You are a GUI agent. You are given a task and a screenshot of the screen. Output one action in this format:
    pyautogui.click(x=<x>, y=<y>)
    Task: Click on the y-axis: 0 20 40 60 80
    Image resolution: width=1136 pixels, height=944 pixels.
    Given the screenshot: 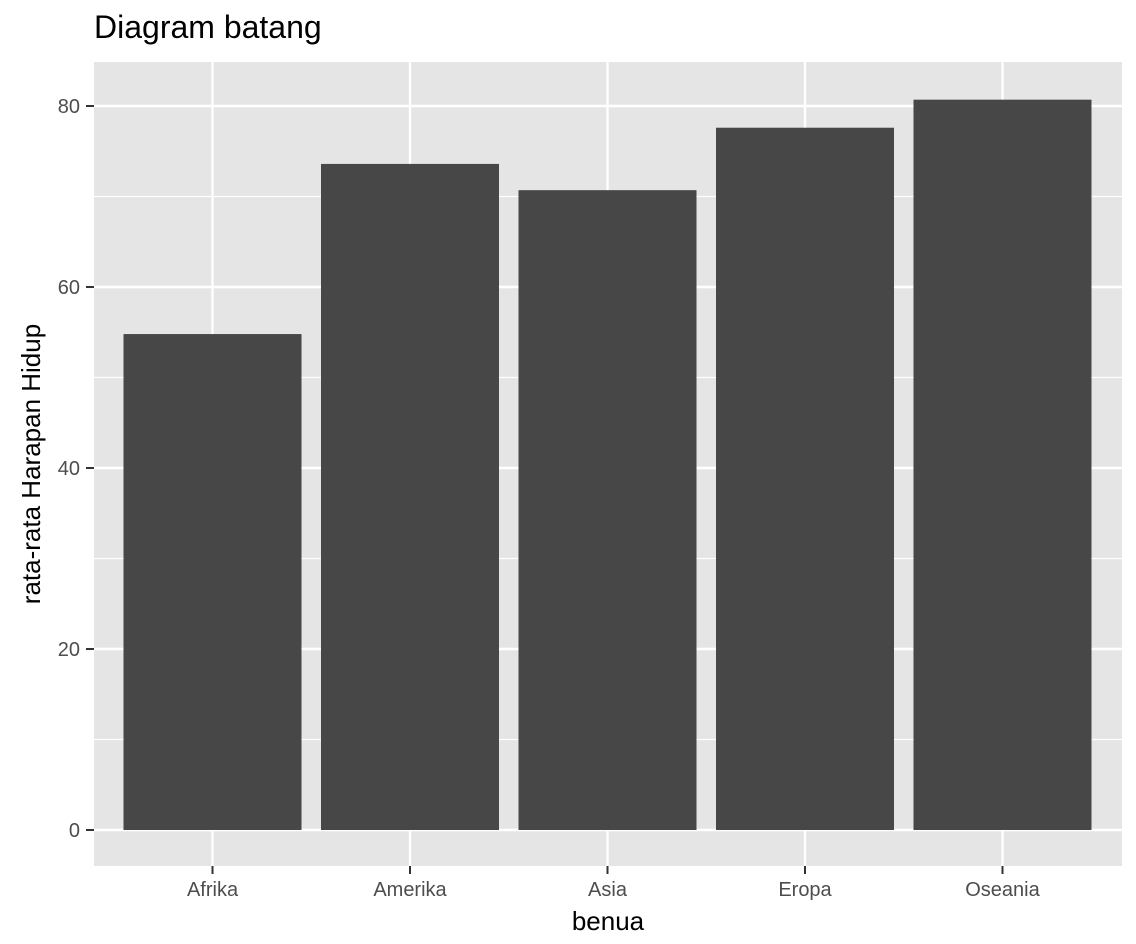 What is the action you would take?
    pyautogui.click(x=76, y=469)
    